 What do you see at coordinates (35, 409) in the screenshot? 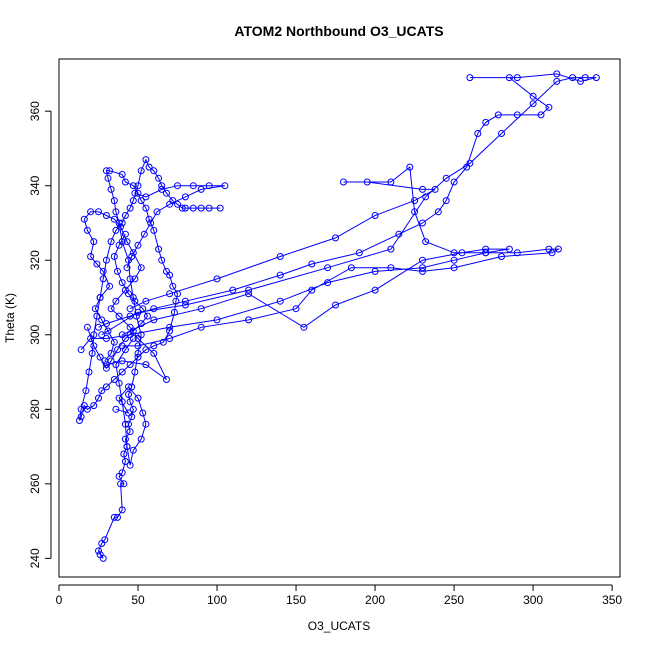
I see `y-tick-label: 280` at bounding box center [35, 409].